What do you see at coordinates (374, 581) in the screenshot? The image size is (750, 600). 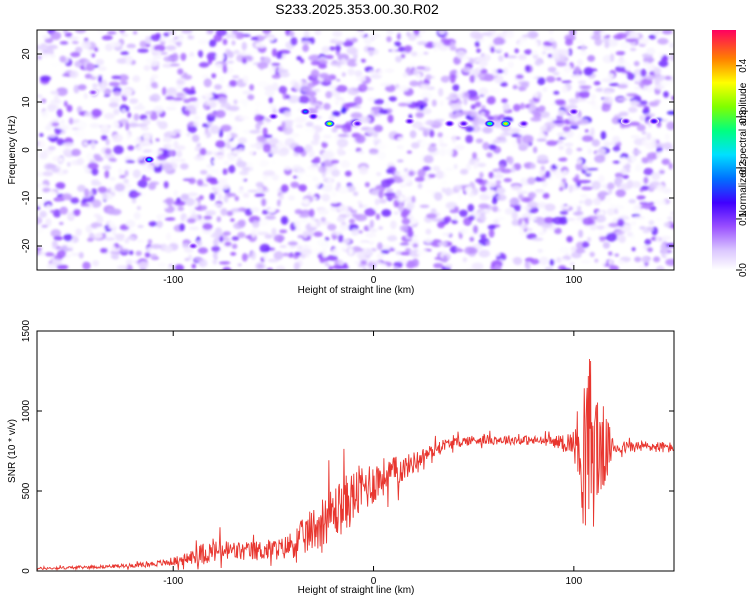 I see `snr-xtick-label: 0` at bounding box center [374, 581].